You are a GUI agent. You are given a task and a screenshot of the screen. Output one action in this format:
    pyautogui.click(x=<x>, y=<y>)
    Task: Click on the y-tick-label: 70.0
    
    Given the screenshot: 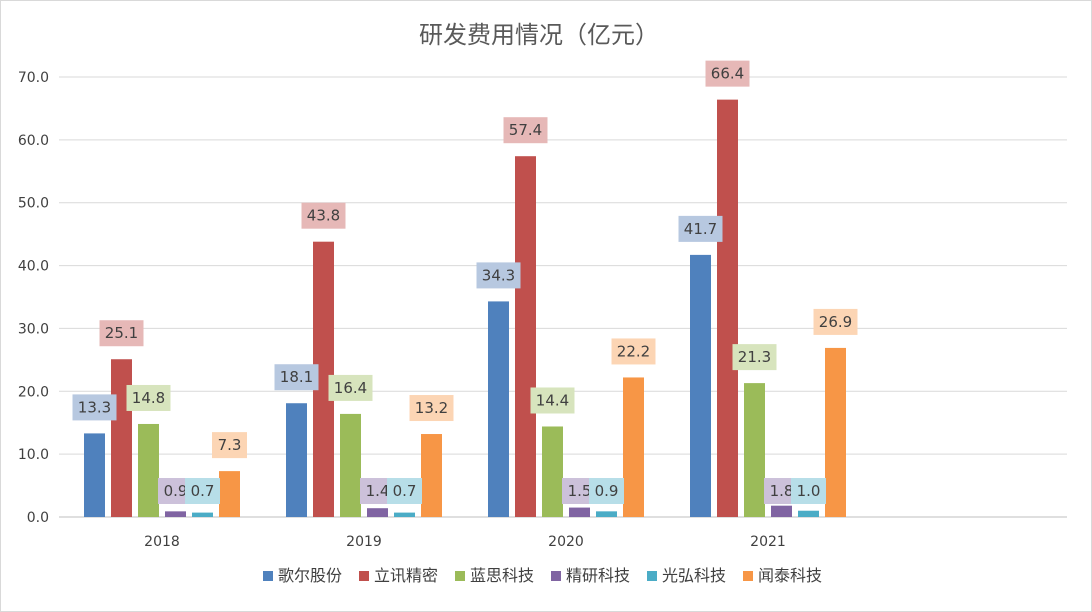 What is the action you would take?
    pyautogui.click(x=33, y=78)
    